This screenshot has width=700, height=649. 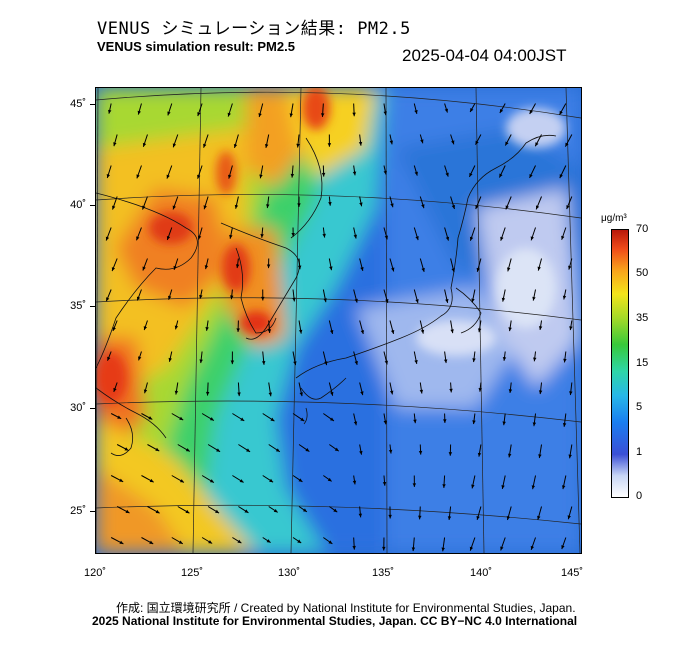 I want to click on lon-label-125: 125˚, so click(x=192, y=573).